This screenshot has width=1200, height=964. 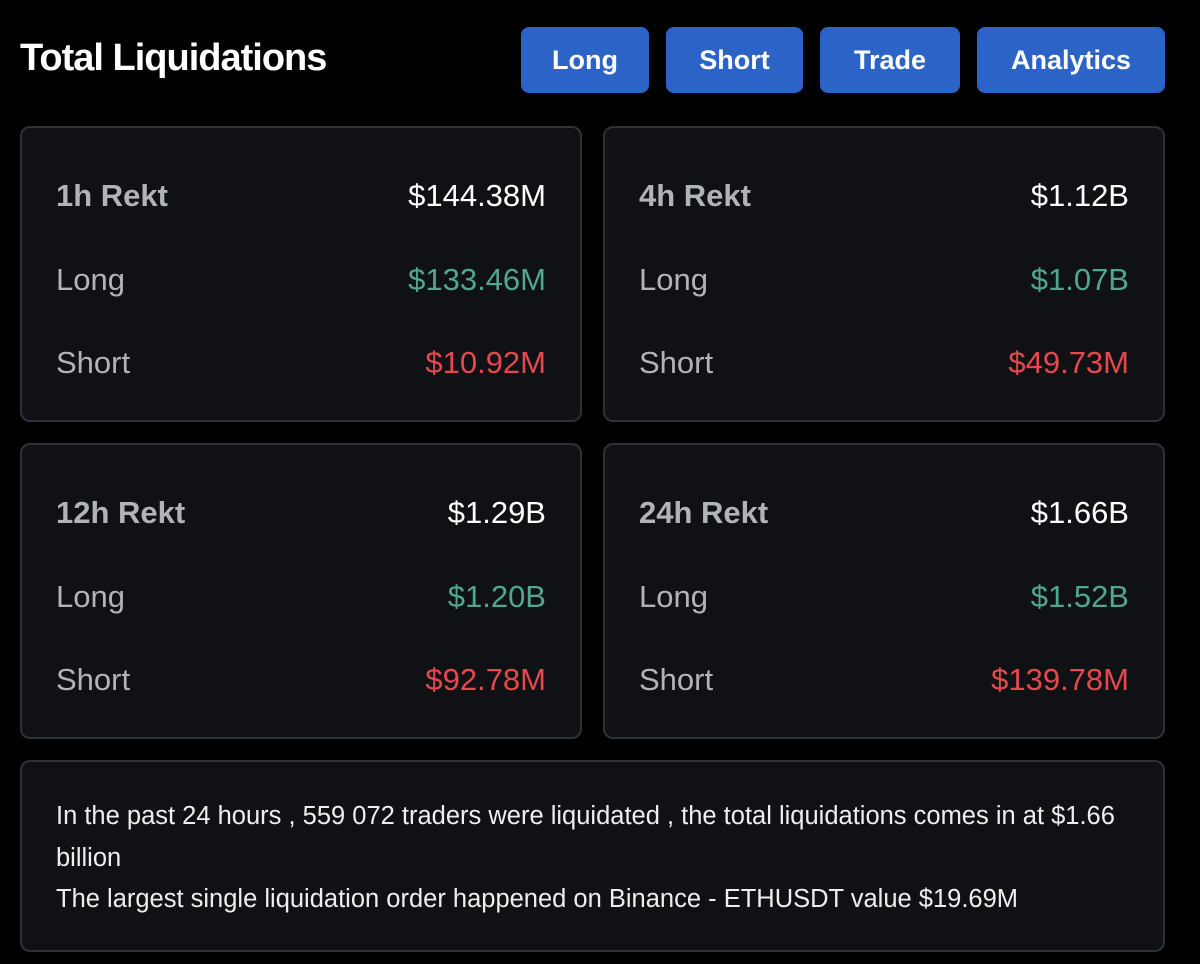 I want to click on long-row: Long $1.52B, so click(x=884, y=597).